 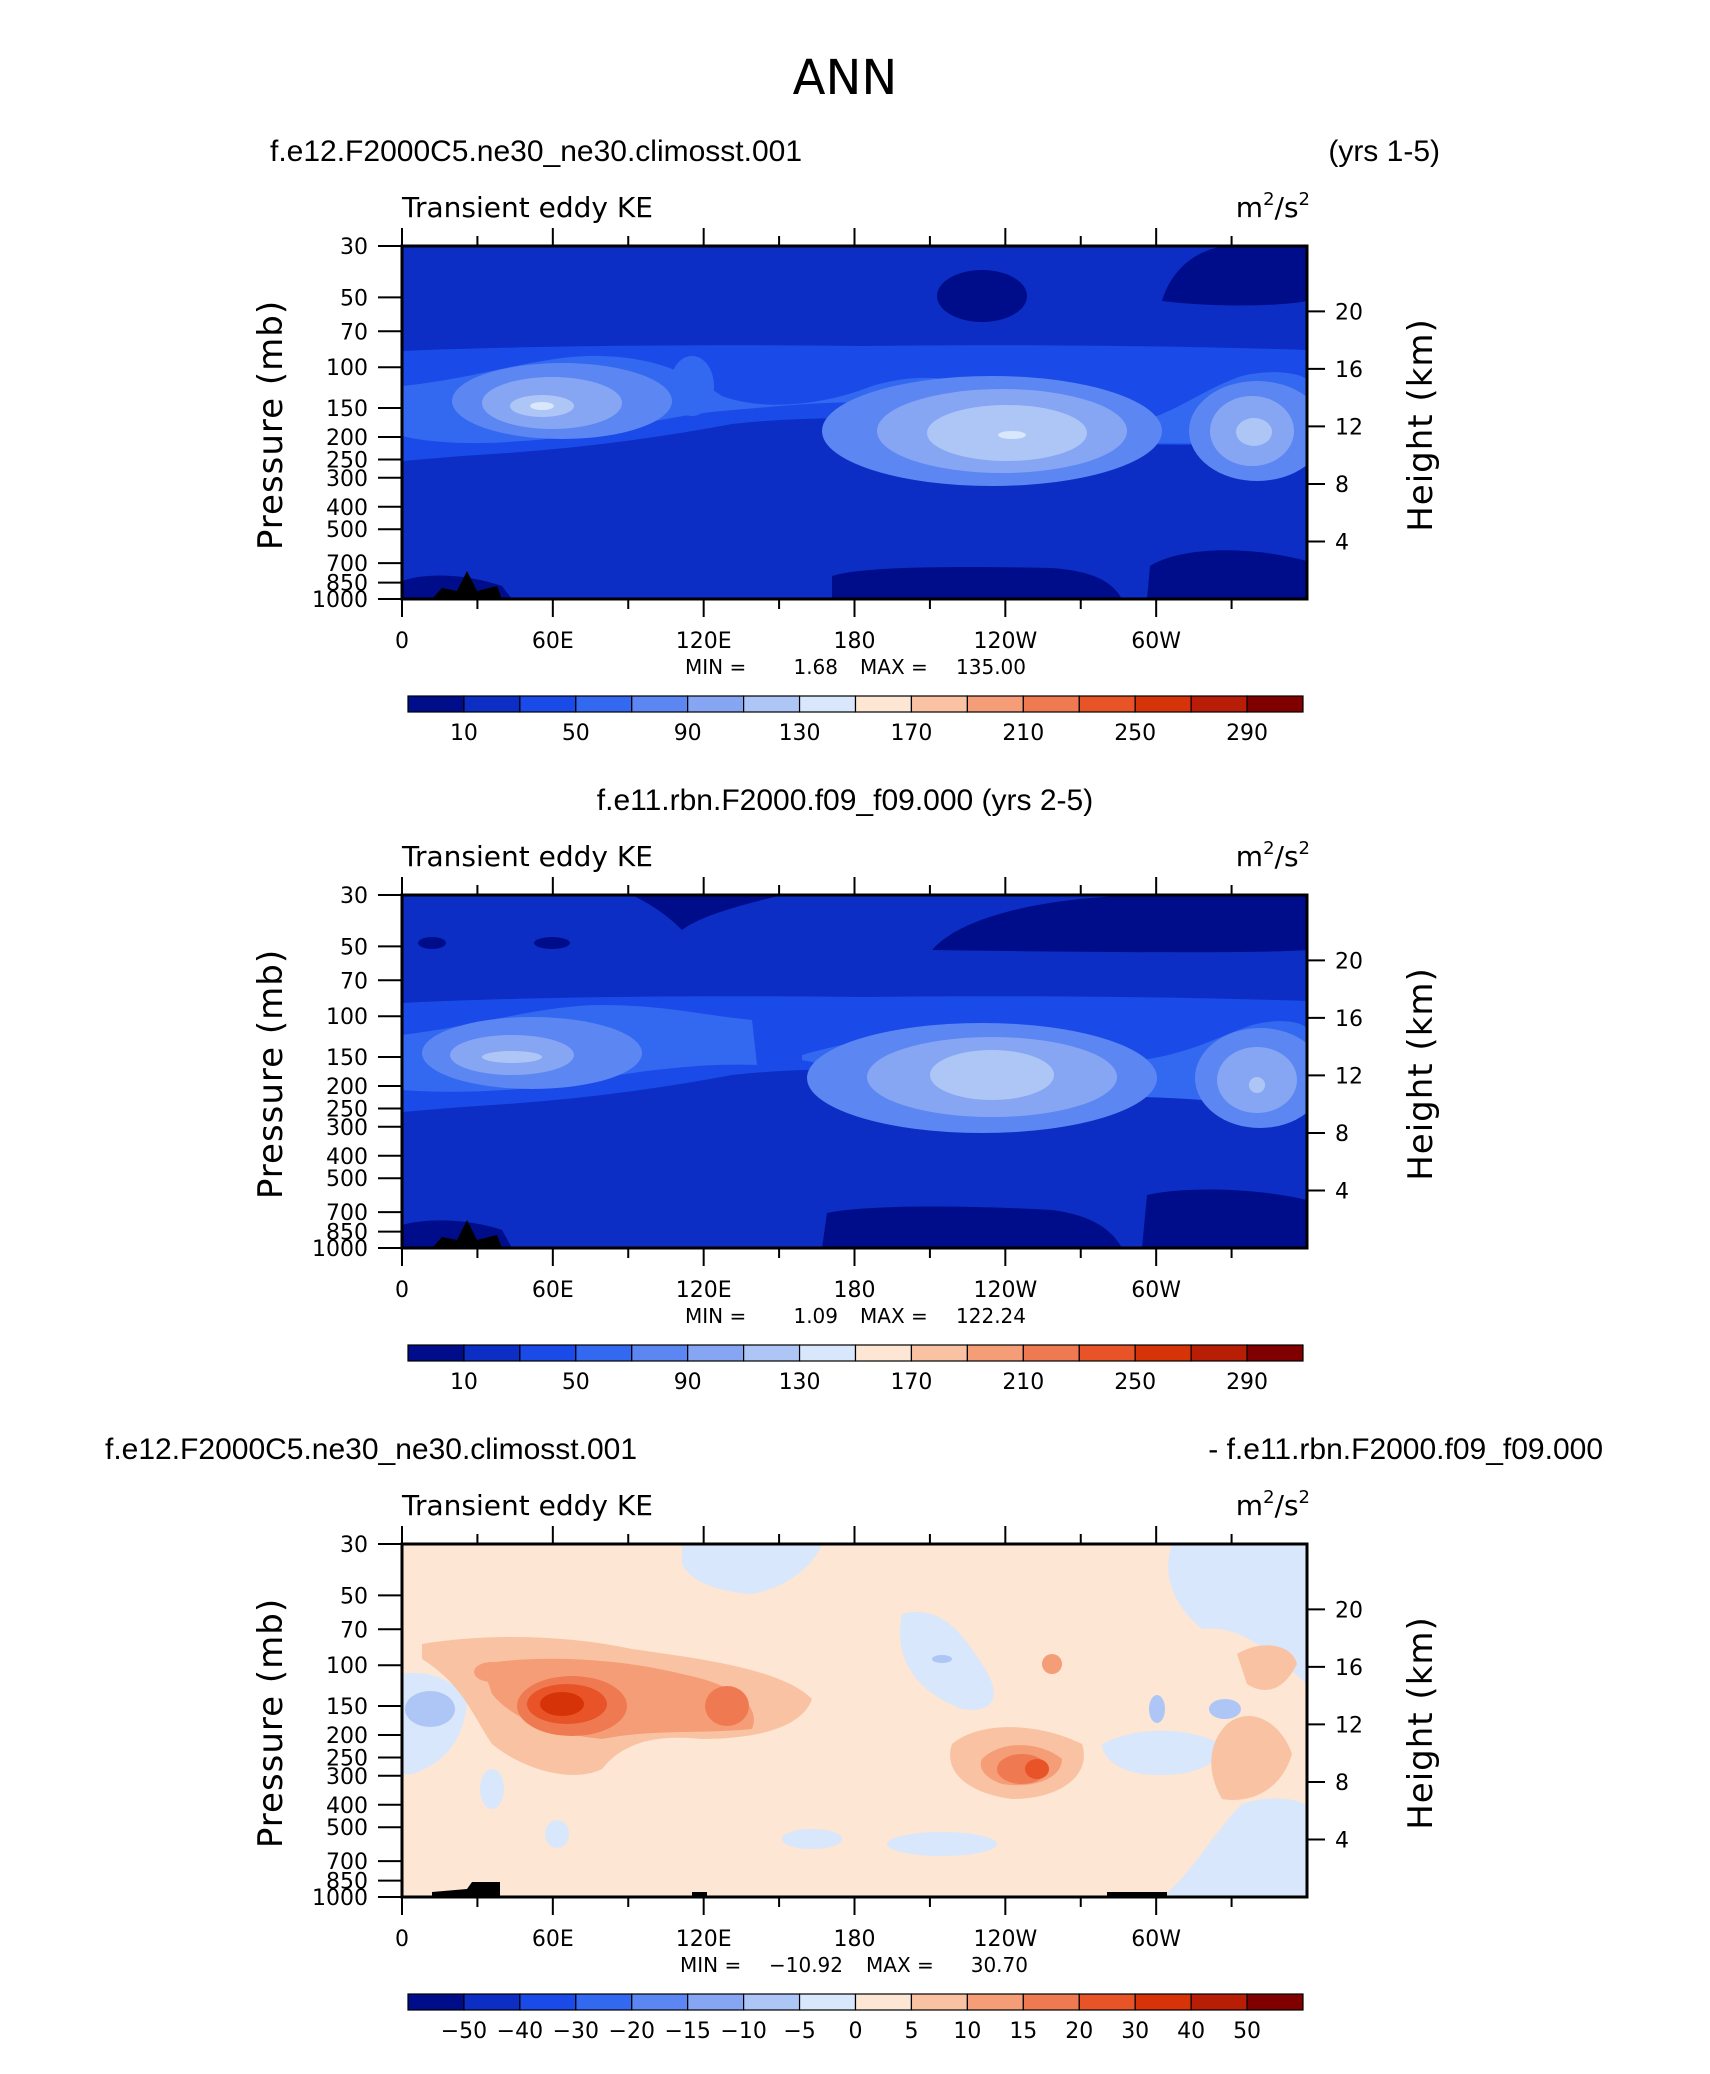 What do you see at coordinates (752, 1569) in the screenshot?
I see `neg-band-a` at bounding box center [752, 1569].